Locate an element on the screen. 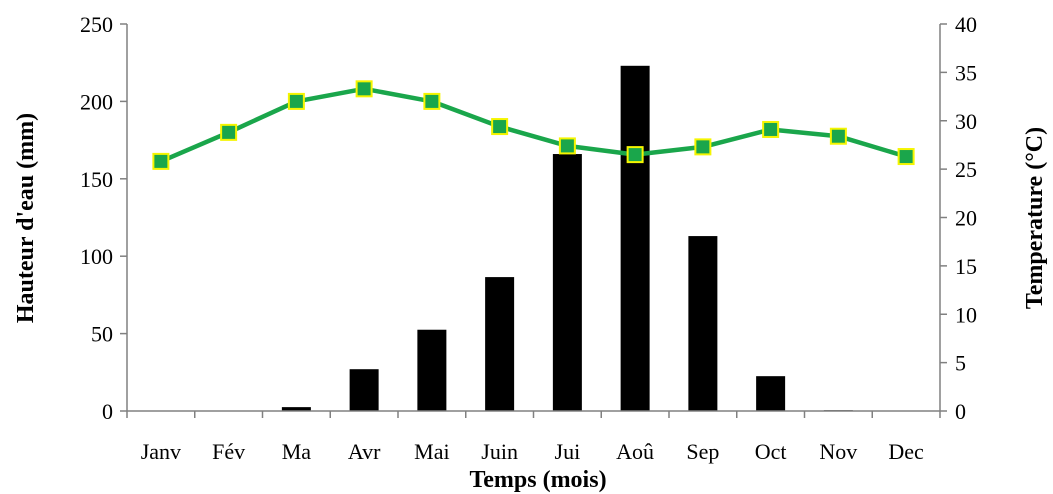 The height and width of the screenshot is (494, 1053). x-tick-label: Dec is located at coordinates (906, 451).